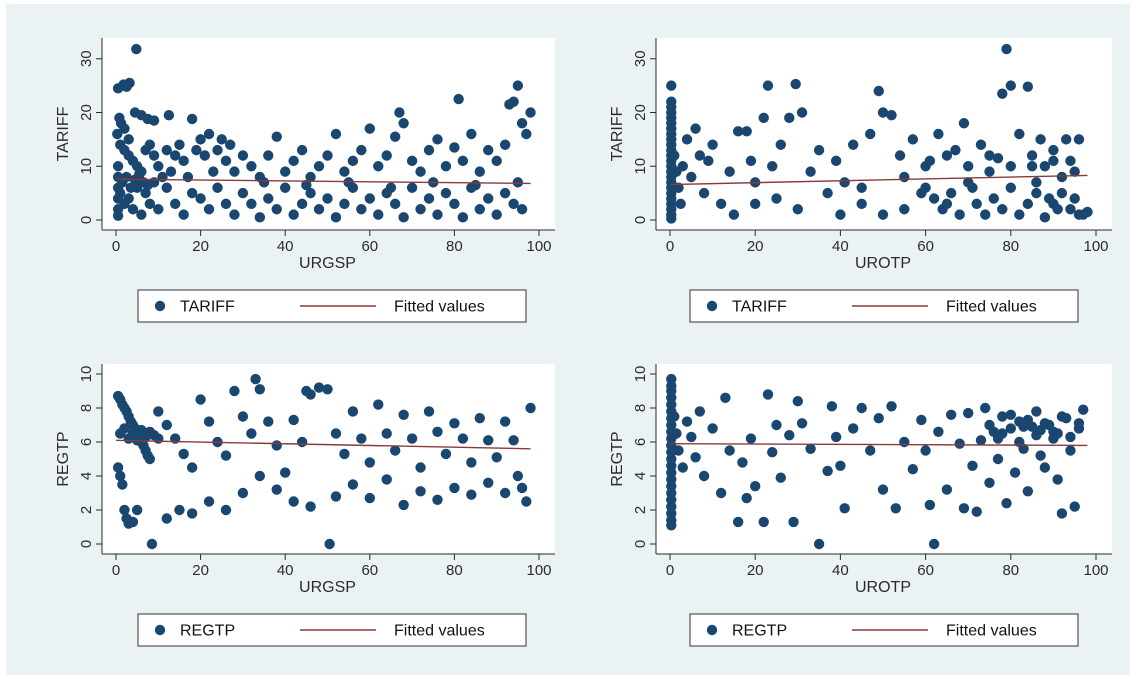 The width and height of the screenshot is (1136, 680). I want to click on legend-label-fitted: Fitted values, so click(991, 307).